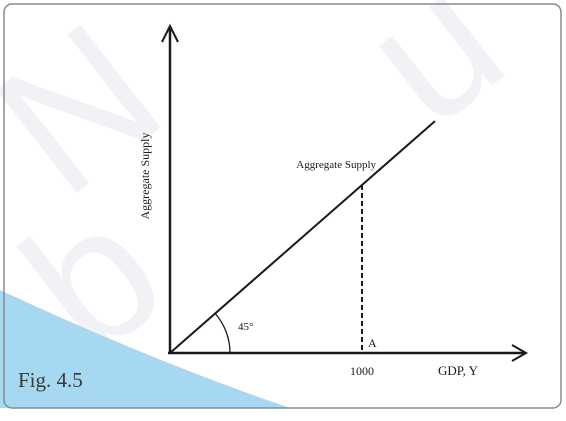 This screenshot has height=421, width=566. What do you see at coordinates (372, 343) in the screenshot?
I see `point-label: A` at bounding box center [372, 343].